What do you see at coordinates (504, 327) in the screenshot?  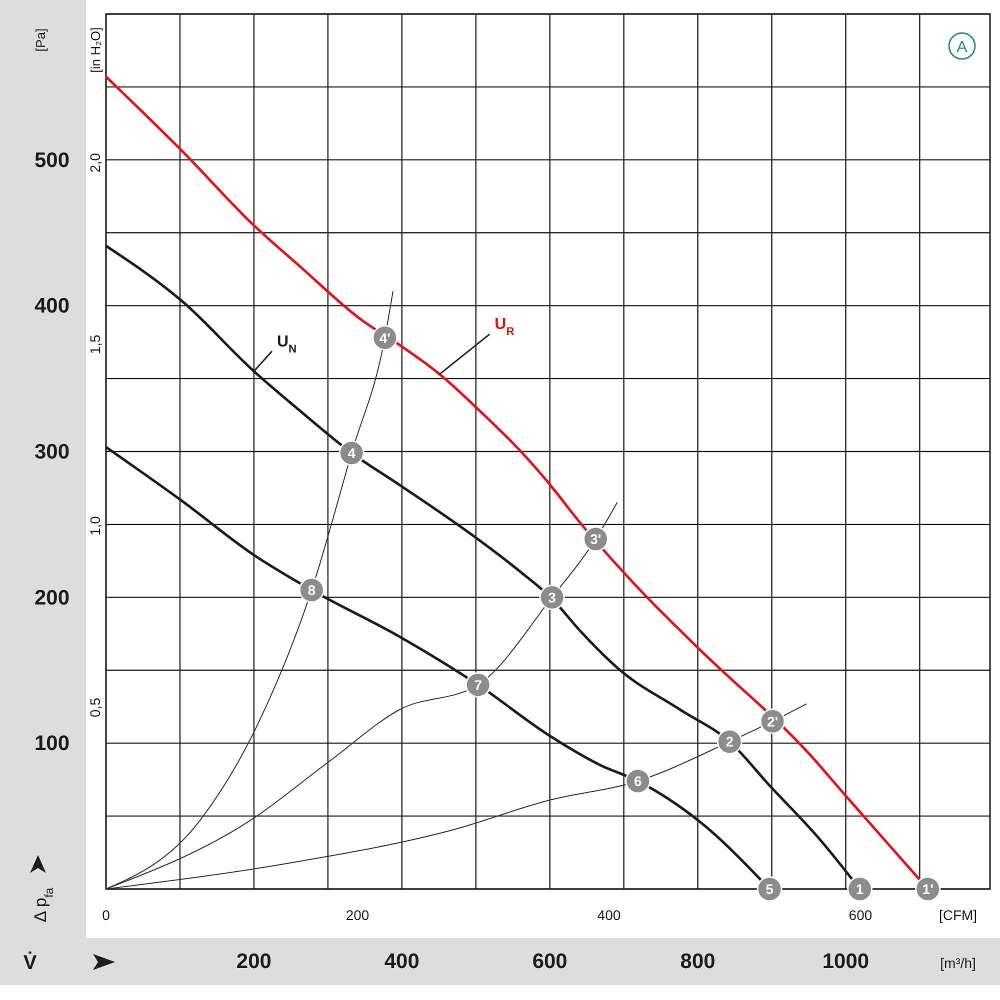 I see `text: U$_{R}$` at bounding box center [504, 327].